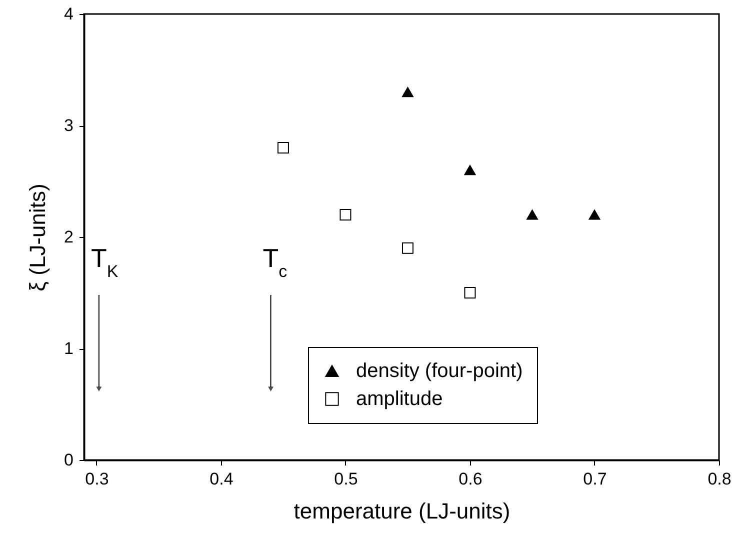 This screenshot has width=734, height=545. I want to click on y-tick-label: 4, so click(69, 14).